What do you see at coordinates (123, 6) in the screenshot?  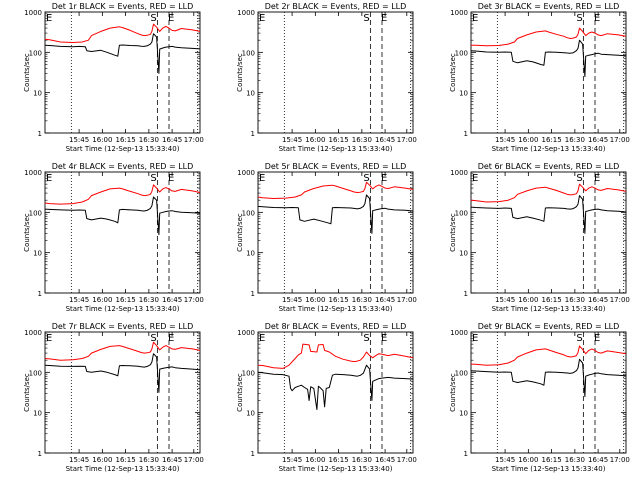 I see `panel-title: Det 1r BLACK = Events, RED = LLD` at bounding box center [123, 6].